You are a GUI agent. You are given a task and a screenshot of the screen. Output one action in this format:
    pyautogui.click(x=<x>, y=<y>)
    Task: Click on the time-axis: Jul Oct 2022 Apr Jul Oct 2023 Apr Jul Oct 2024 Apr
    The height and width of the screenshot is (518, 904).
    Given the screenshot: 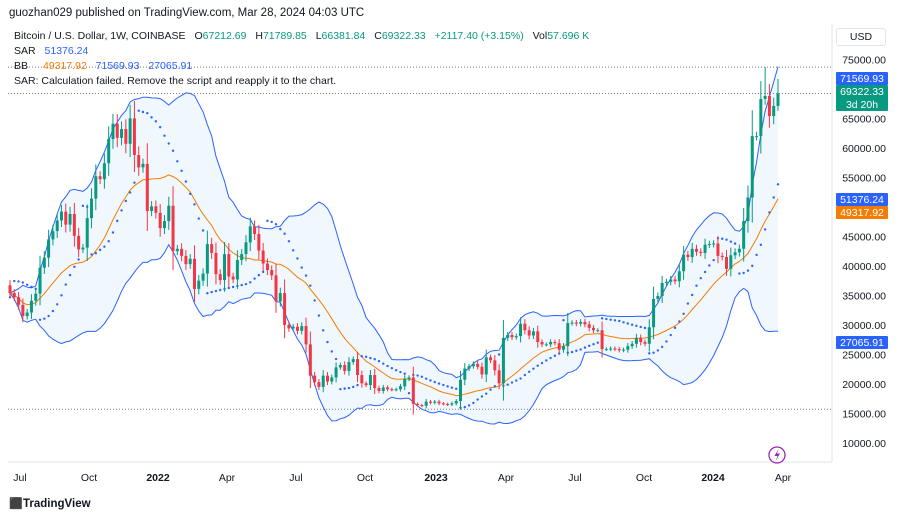 What is the action you would take?
    pyautogui.click(x=402, y=478)
    